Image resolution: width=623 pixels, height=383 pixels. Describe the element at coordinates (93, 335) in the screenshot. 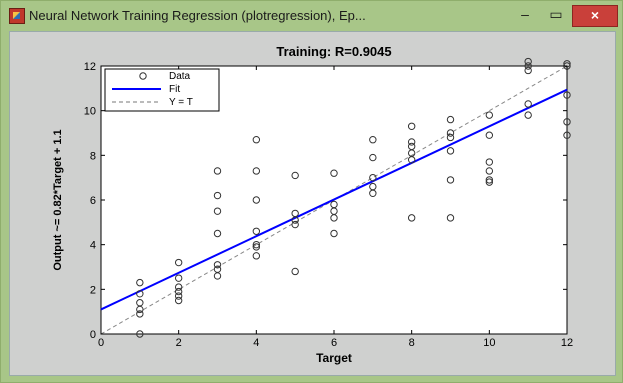

I see `y-tick-label: 0` at that location.